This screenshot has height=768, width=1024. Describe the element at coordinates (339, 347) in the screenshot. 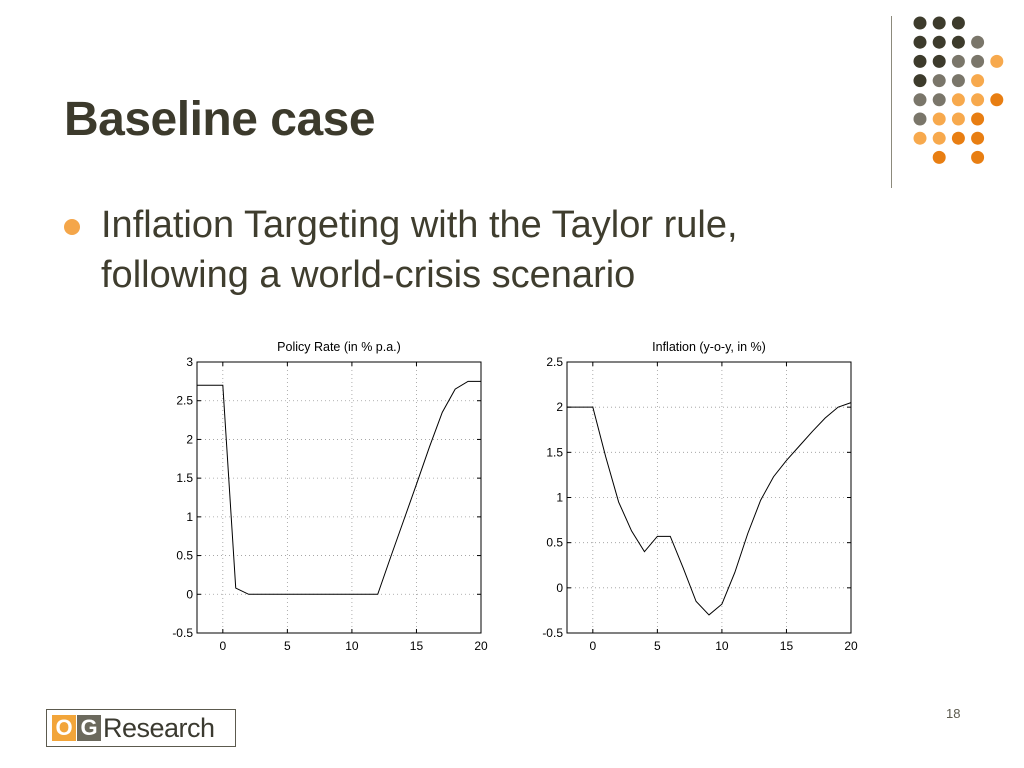

I see `chart-title: Policy Rate (in % p.a.)` at that location.